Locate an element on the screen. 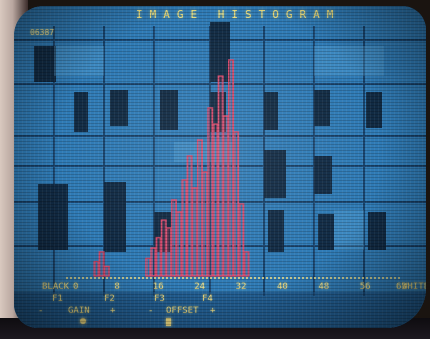 The height and width of the screenshot is (339, 430). function-key-f3: F3 is located at coordinates (159, 299).